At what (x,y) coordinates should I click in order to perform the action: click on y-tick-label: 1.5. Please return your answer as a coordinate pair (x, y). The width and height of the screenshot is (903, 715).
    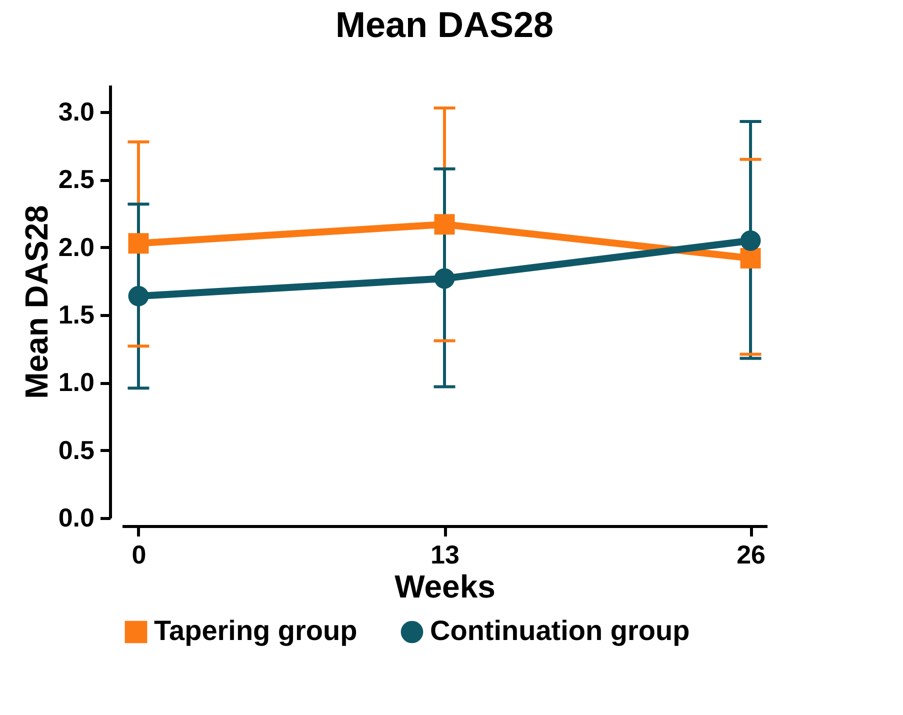
    Looking at the image, I should click on (76, 315).